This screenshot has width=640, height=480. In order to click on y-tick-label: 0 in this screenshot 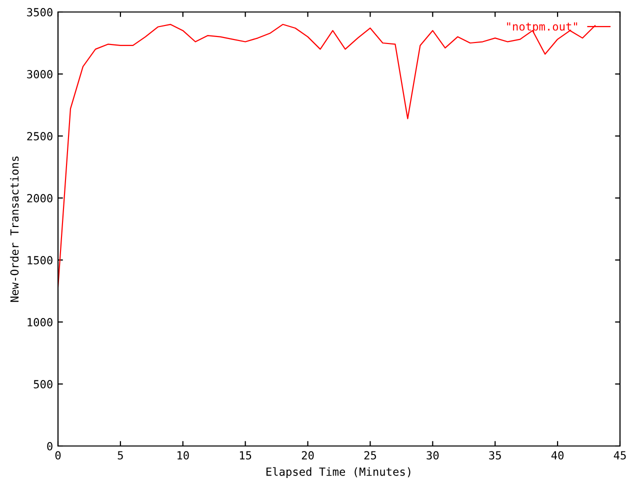, I will do `click(49, 446)`.